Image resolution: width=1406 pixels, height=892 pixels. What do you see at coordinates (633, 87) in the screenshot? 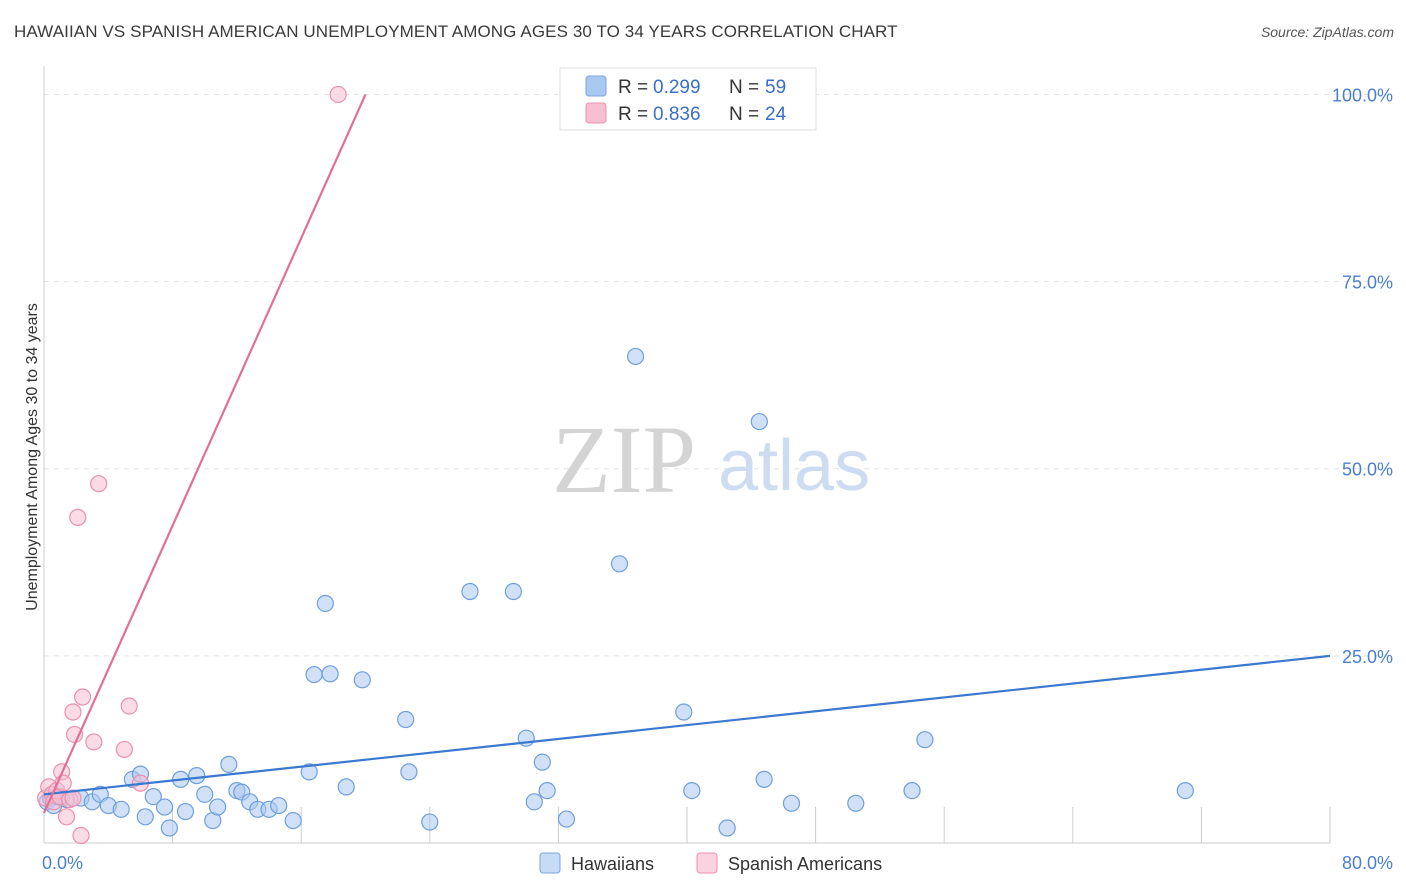
I see `legend-r-label-1: R =` at bounding box center [633, 87].